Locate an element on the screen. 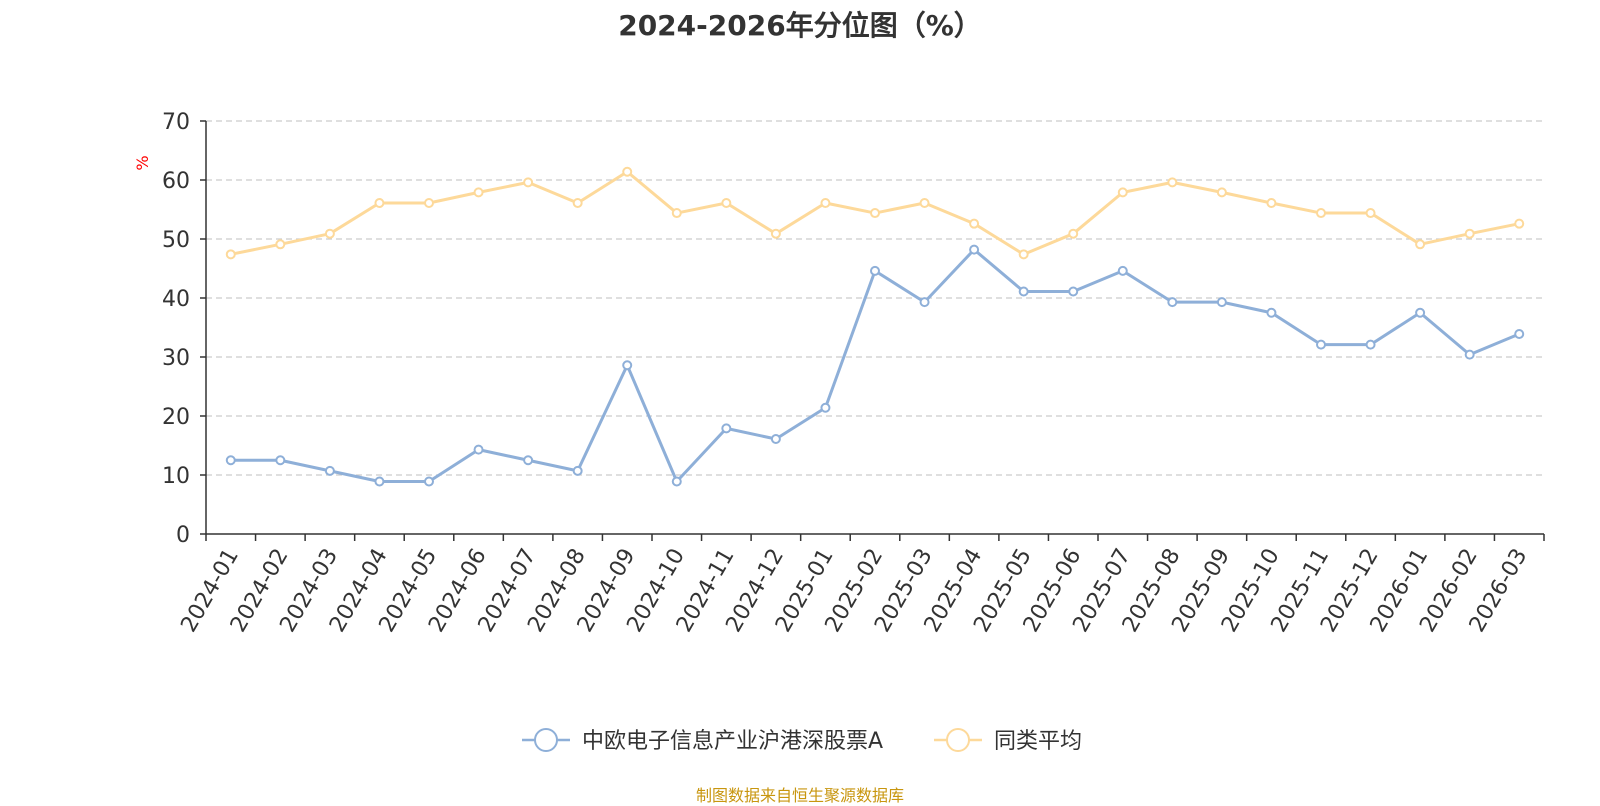  y-axis-label: % is located at coordinates (142, 162).